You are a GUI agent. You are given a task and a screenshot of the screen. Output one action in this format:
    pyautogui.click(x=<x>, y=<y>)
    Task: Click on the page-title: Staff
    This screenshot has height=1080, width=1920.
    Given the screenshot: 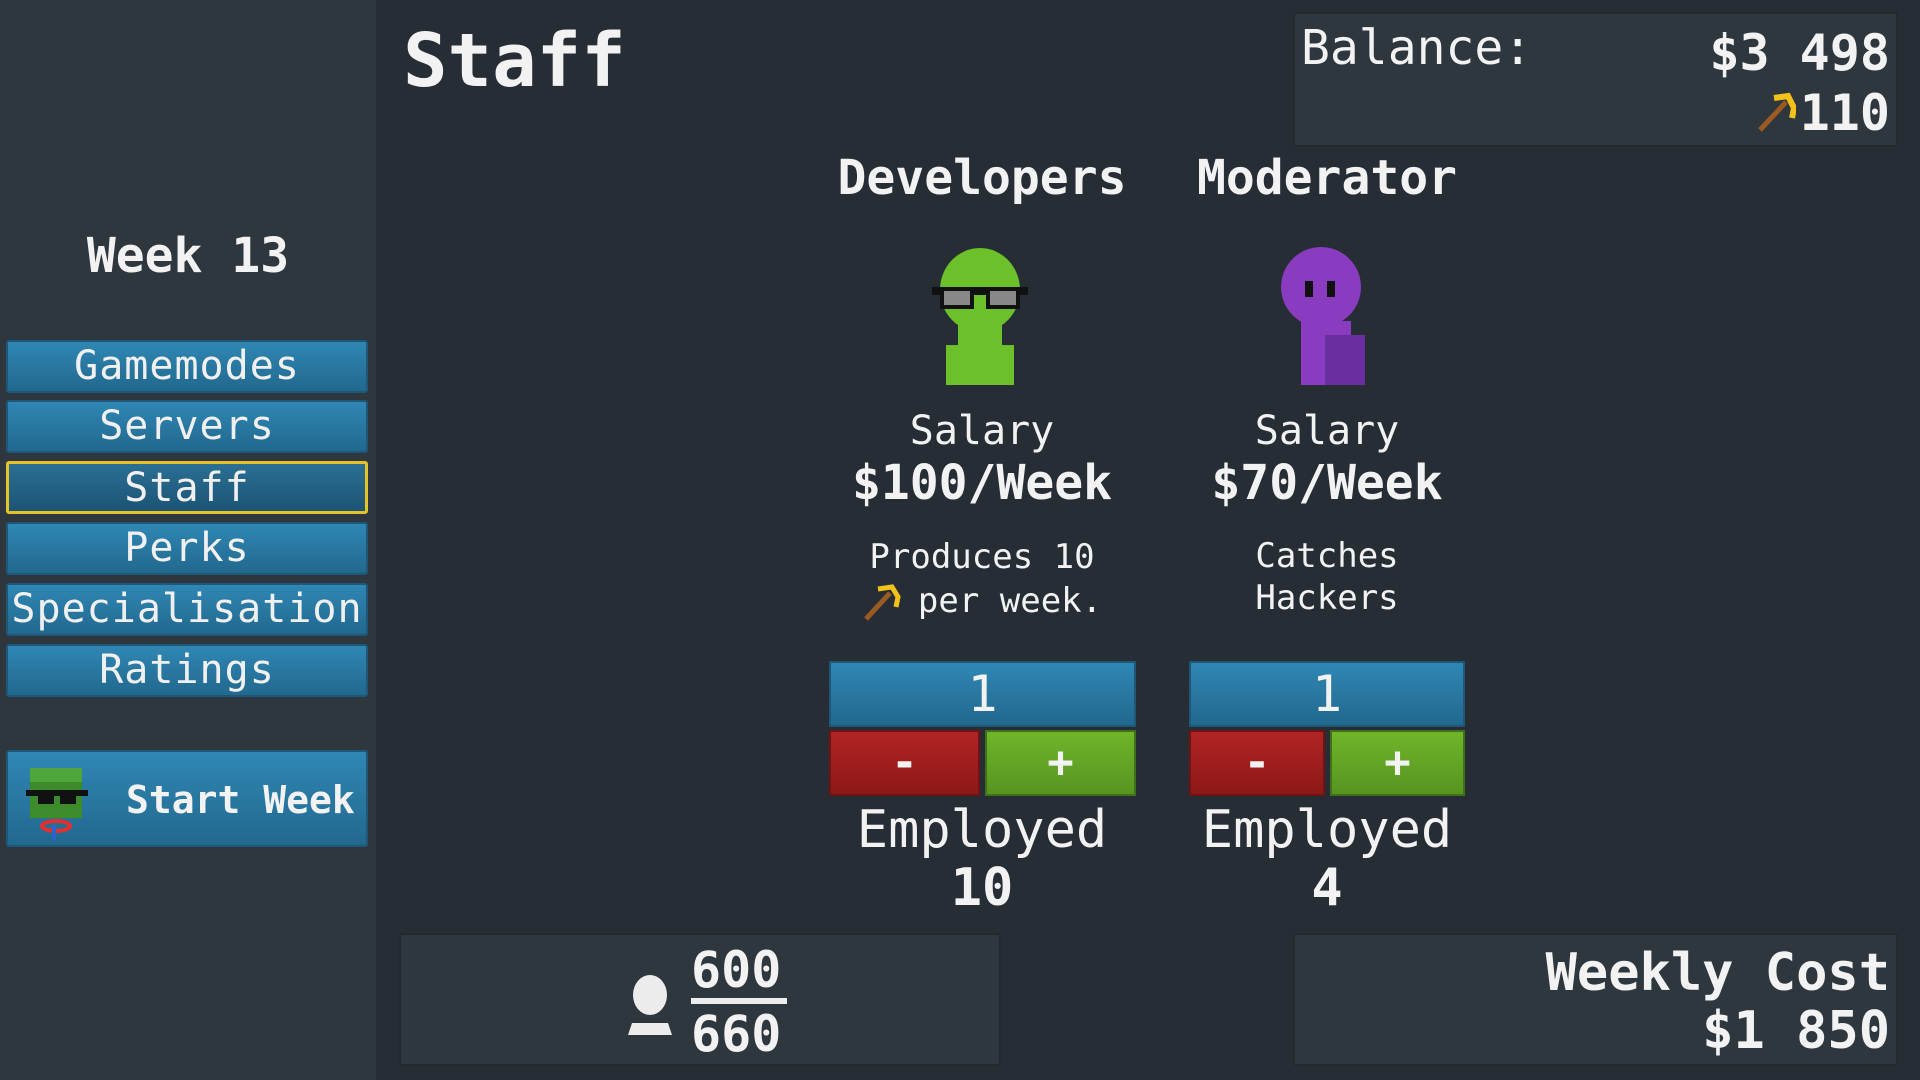 What is the action you would take?
    pyautogui.click(x=514, y=61)
    